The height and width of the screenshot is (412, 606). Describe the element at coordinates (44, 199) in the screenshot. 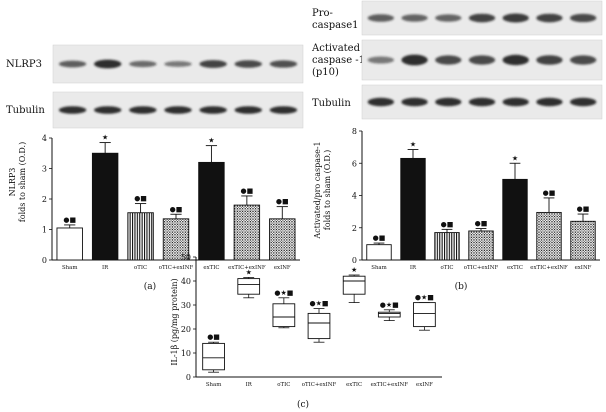

I see `chart-a-ytick-label: 2` at that location.